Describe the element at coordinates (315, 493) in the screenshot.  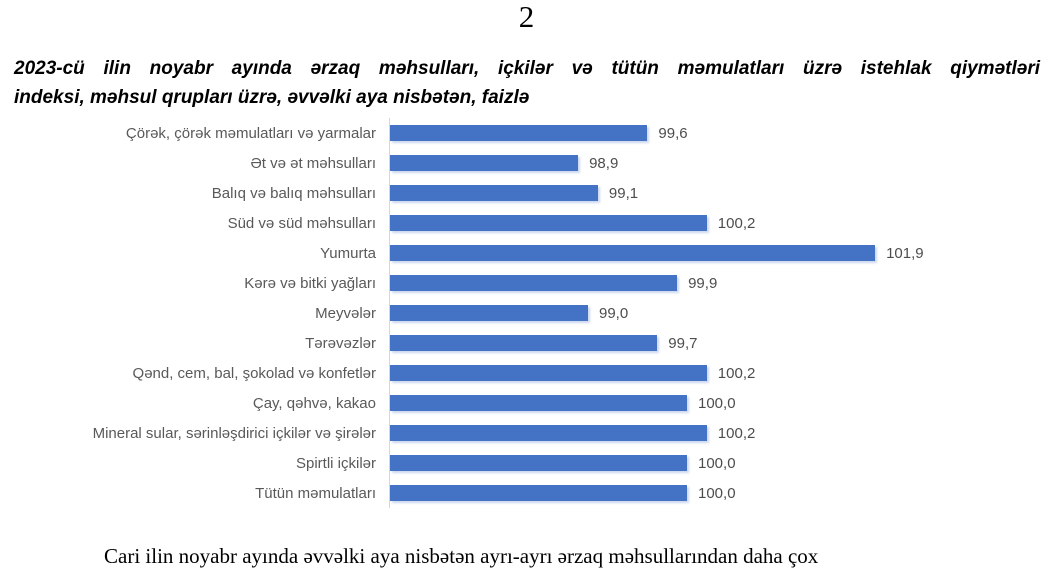
I see `category-label: Tütün məmulatları` at that location.